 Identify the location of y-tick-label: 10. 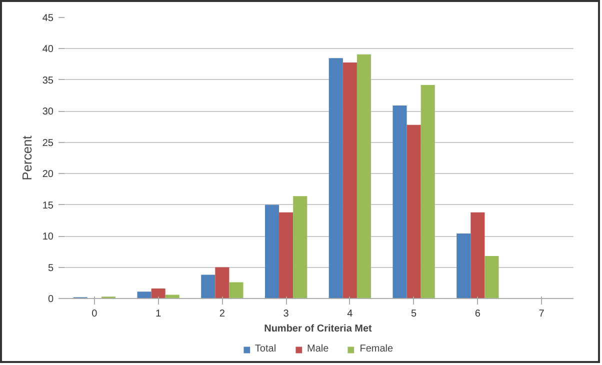
(48, 237).